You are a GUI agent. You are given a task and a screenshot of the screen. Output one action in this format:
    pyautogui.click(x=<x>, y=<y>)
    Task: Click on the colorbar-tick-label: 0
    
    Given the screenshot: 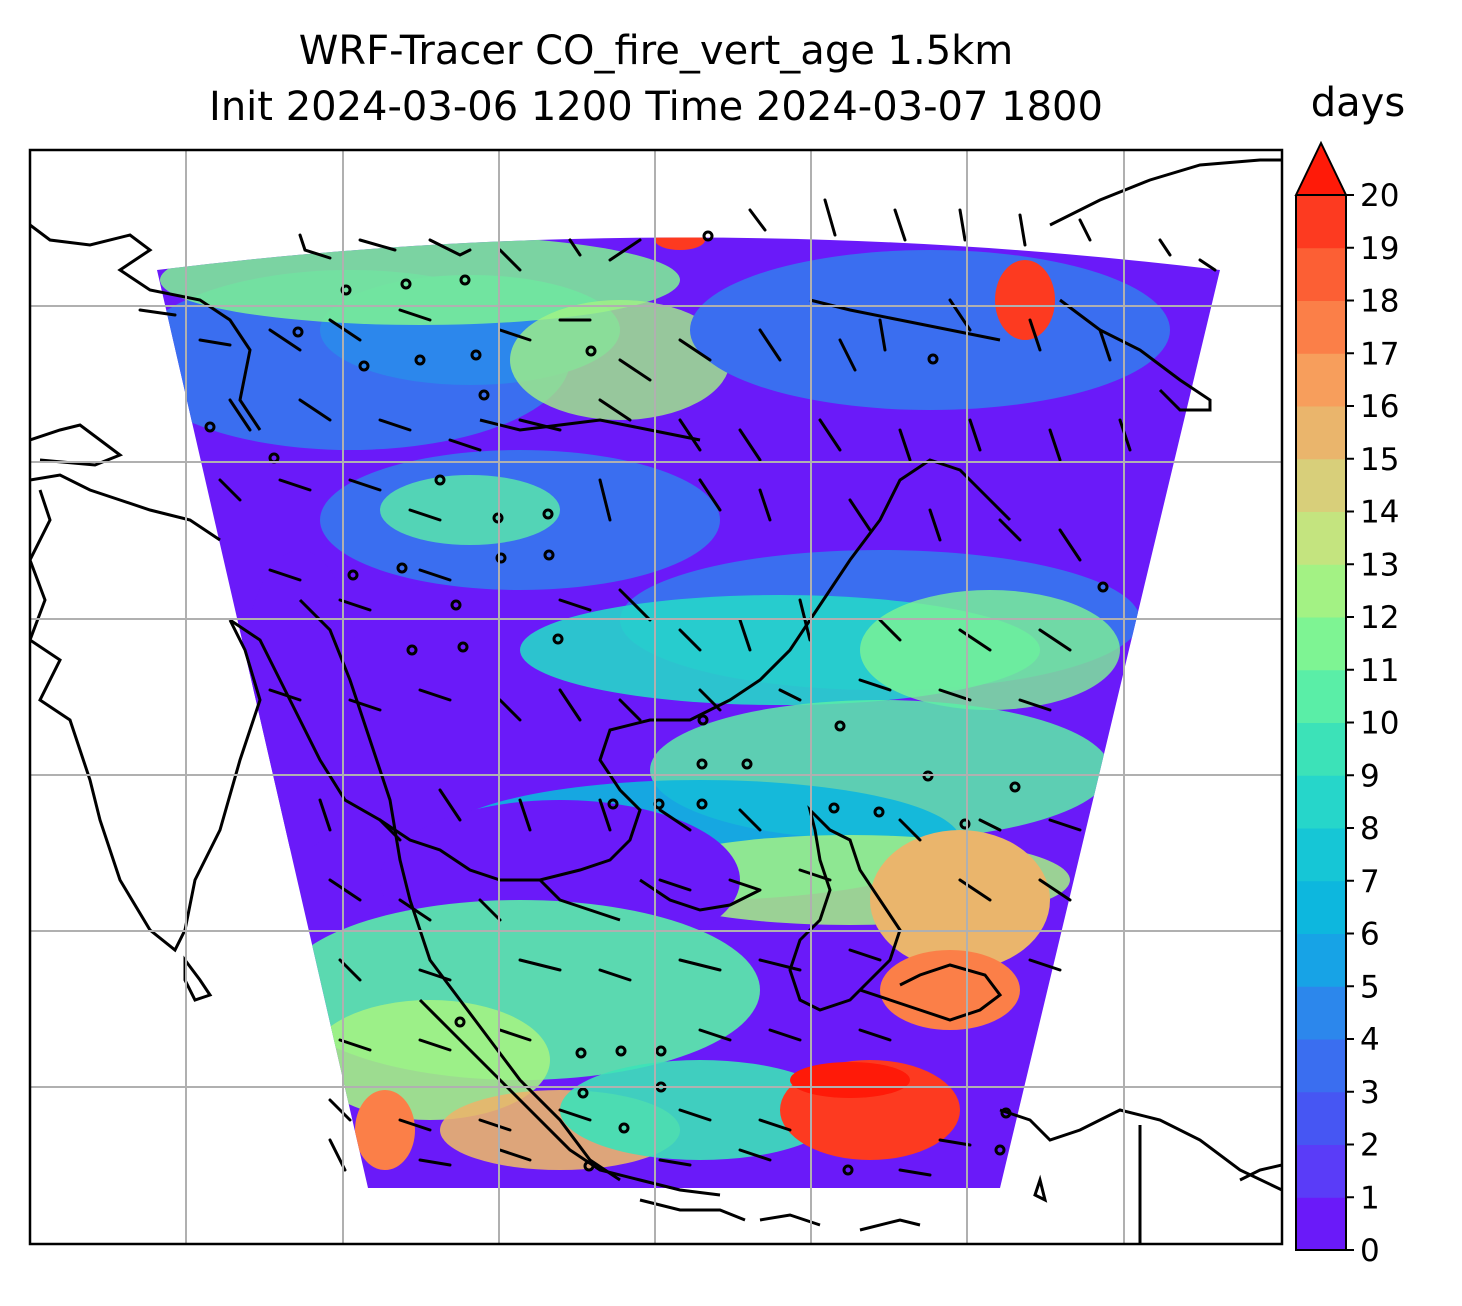 What is the action you would take?
    pyautogui.click(x=1370, y=1251)
    